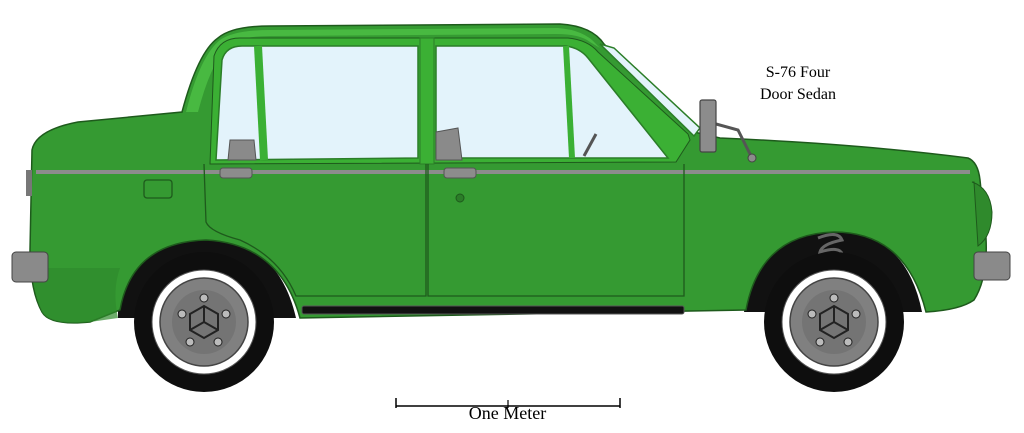  What do you see at coordinates (315, 230) in the screenshot?
I see `rear-door-seam` at bounding box center [315, 230].